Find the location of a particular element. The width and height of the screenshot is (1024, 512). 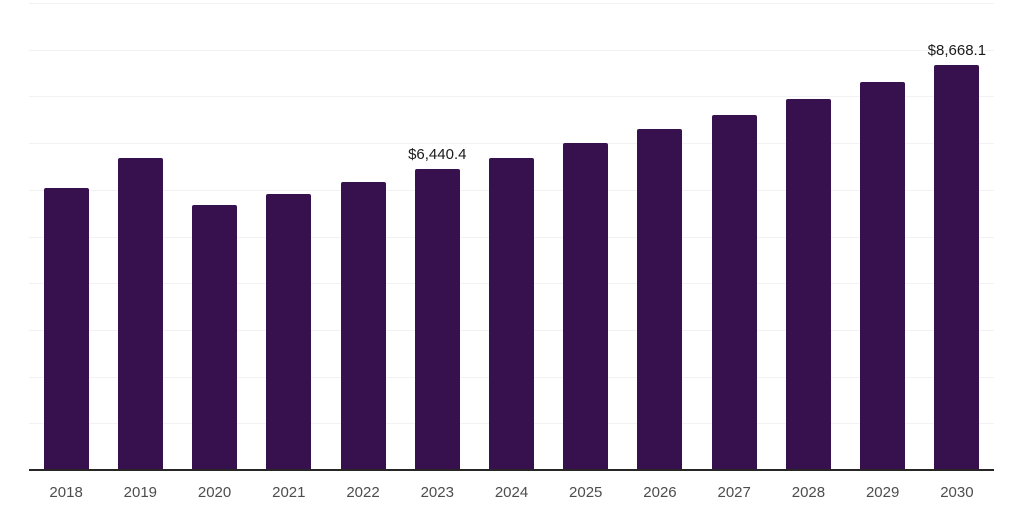

x-tick-label-2021: 2021 is located at coordinates (289, 492).